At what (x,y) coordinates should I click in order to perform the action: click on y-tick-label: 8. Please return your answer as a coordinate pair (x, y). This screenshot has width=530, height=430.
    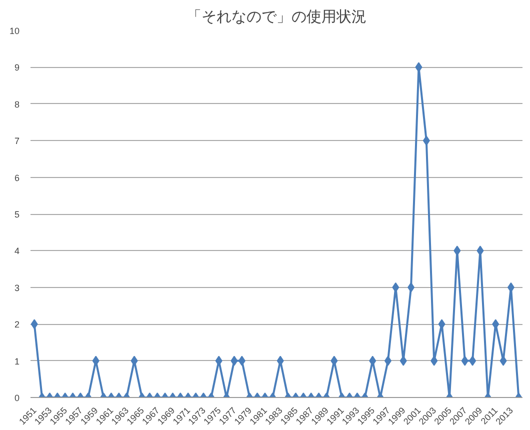
    Looking at the image, I should click on (17, 104).